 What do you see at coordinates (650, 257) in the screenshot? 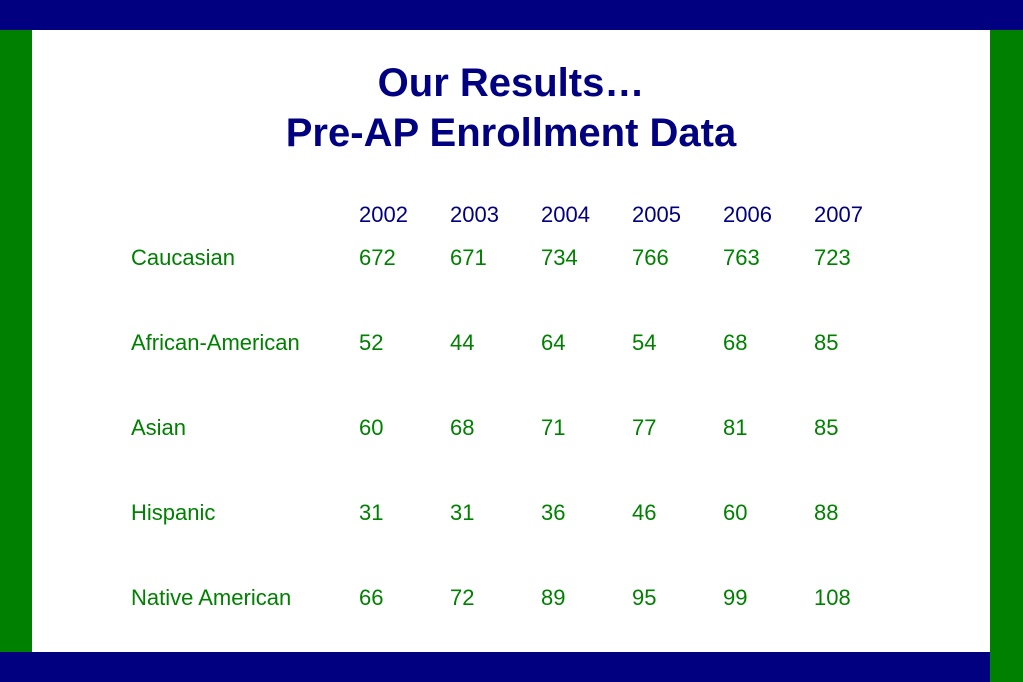
I see `table-cell: 766` at bounding box center [650, 257].